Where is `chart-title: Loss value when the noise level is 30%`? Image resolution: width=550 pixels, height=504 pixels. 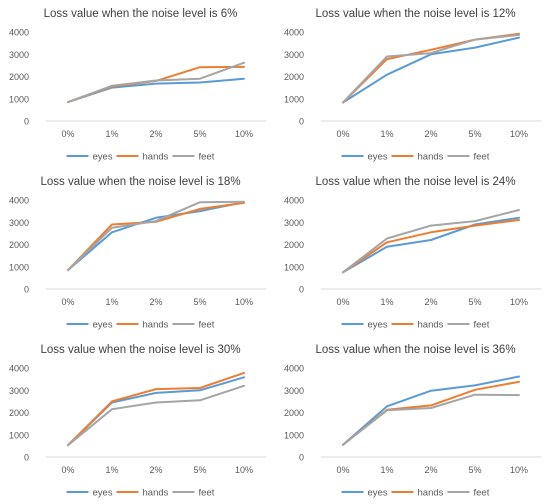 chart-title: Loss value when the noise level is 30% is located at coordinates (140, 350).